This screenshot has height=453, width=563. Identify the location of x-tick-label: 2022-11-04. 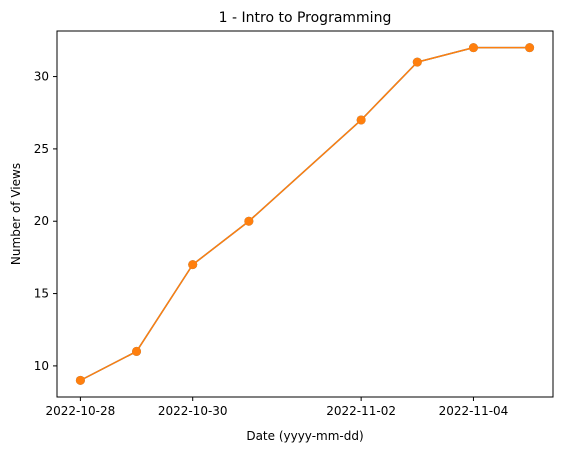
(474, 411).